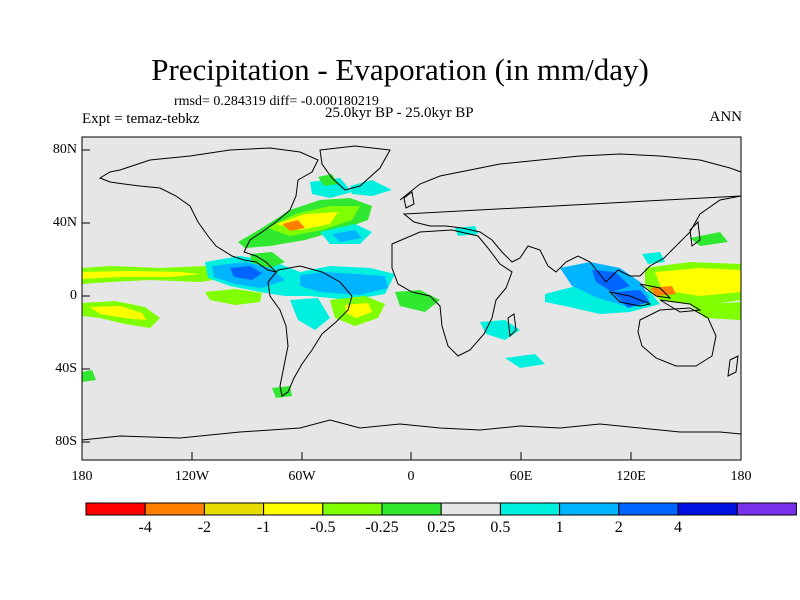  What do you see at coordinates (246, 273) in the screenshot?
I see `anomaly-eastern-pacific-deep` at bounding box center [246, 273].